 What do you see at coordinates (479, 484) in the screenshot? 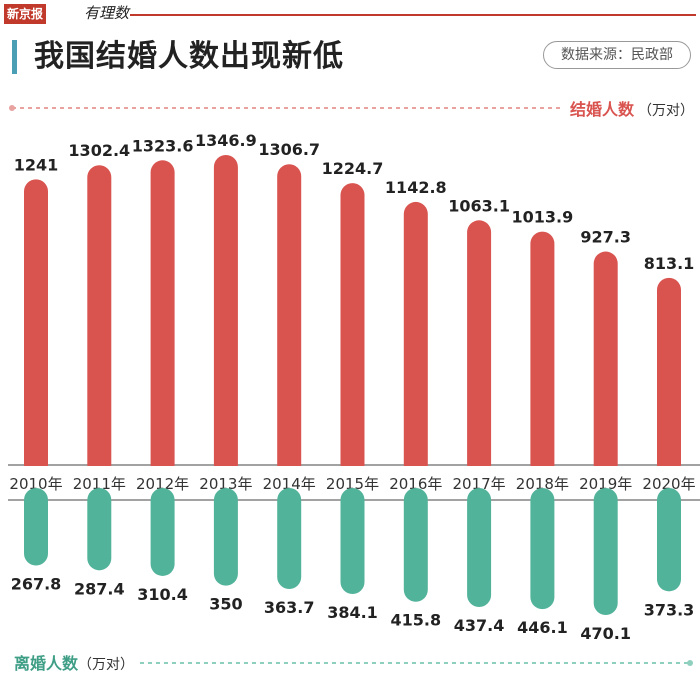
I see `x-tick-label: 2017年` at bounding box center [479, 484].